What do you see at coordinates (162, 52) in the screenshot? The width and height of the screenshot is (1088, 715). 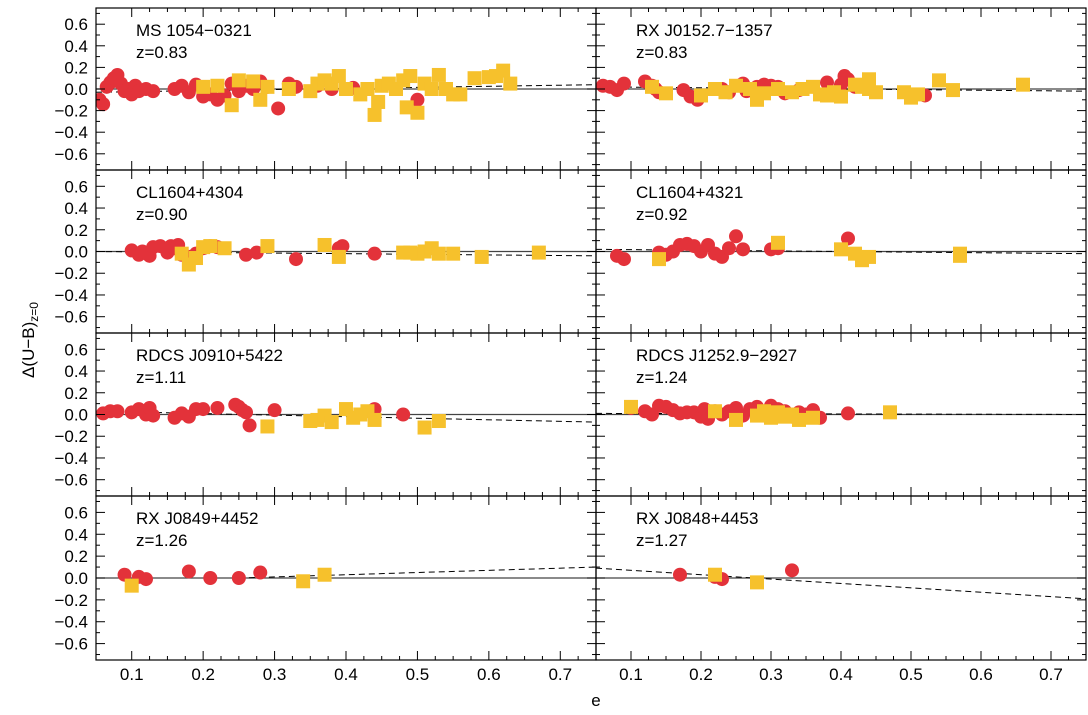 I see `panel-redshift: z=0.83` at bounding box center [162, 52].